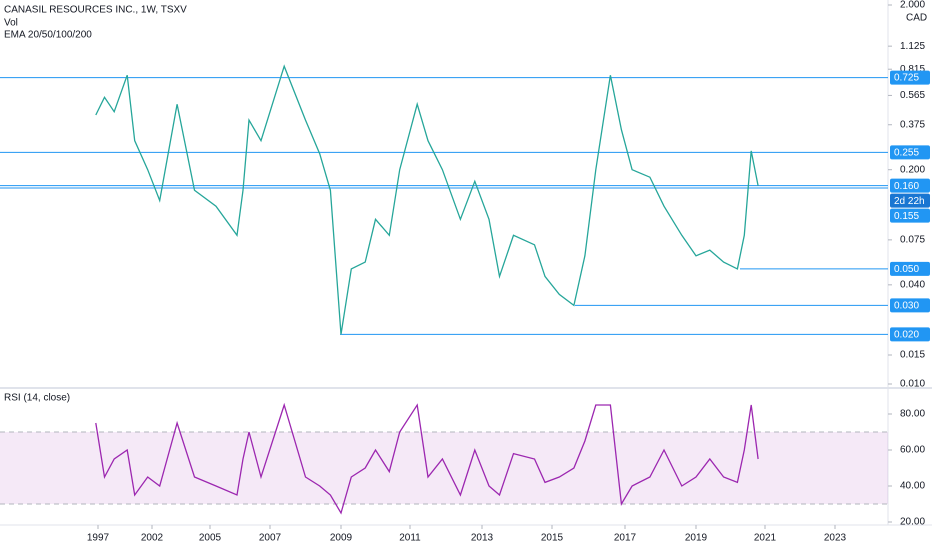 Image resolution: width=932 pixels, height=550 pixels. I want to click on level-label: 0.155, so click(906, 216).